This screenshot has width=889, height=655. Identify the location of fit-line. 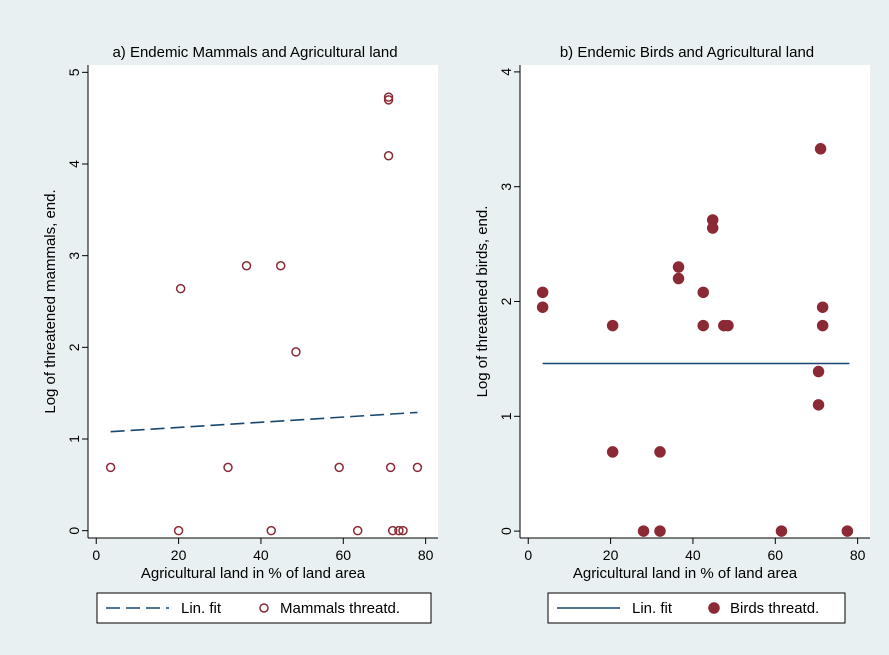
(264, 422).